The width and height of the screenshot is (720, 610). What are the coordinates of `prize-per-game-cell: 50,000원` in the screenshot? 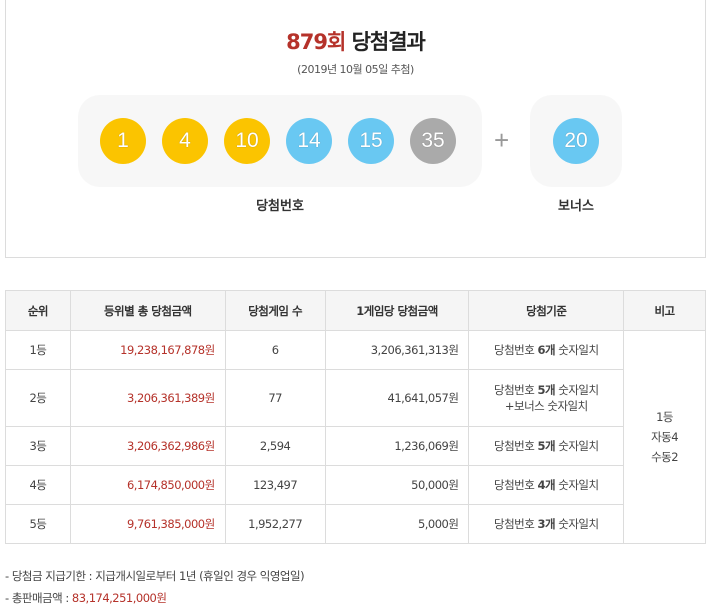 It's located at (397, 485).